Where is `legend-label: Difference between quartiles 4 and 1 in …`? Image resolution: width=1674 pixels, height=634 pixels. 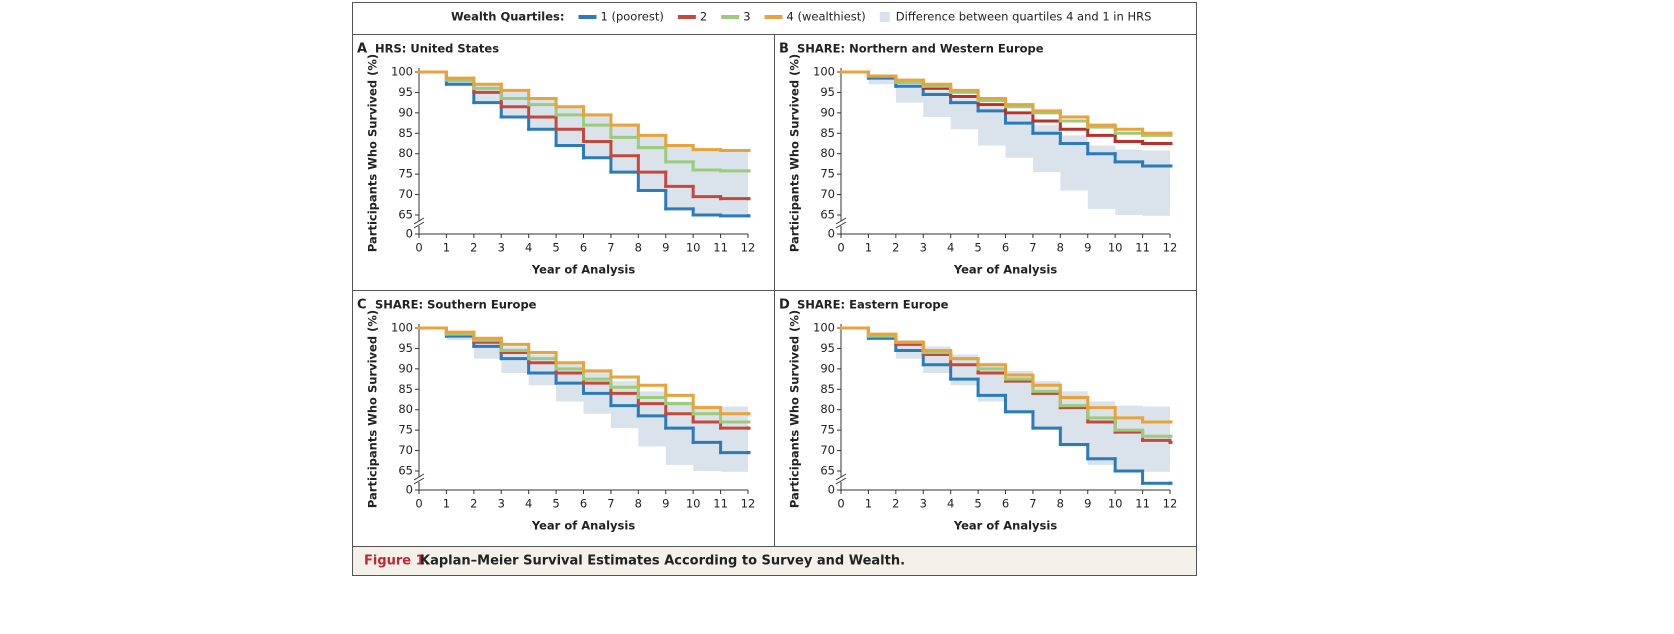 legend-label: Difference between quartiles 4 and 1 in … is located at coordinates (1024, 17).